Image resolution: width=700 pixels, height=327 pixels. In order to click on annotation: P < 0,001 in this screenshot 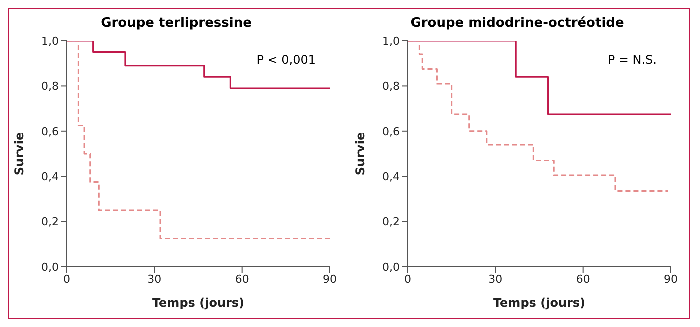, I will do `click(286, 60)`.